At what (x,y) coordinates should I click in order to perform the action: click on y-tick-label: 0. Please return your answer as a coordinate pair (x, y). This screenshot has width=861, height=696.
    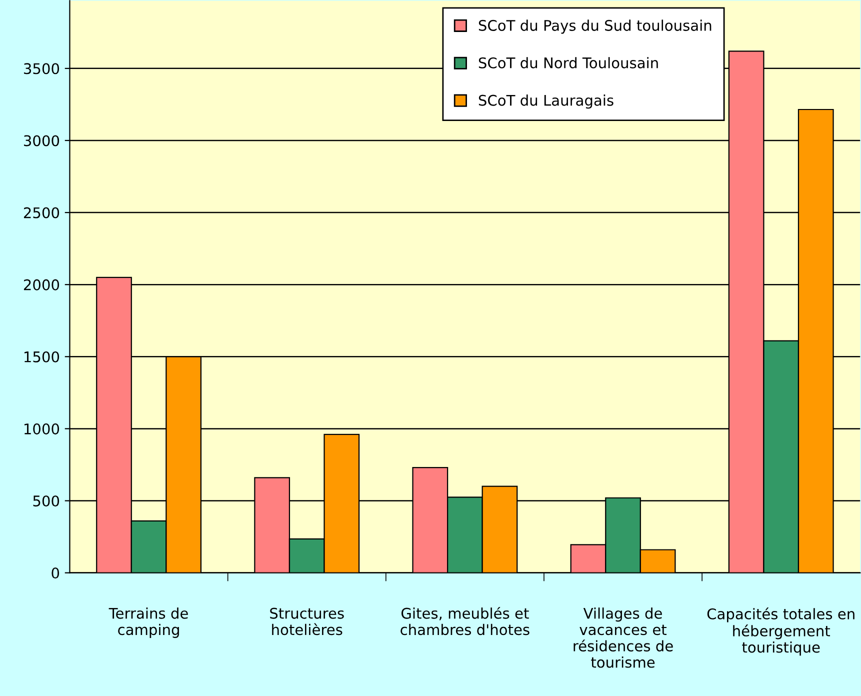
    Looking at the image, I should click on (56, 573).